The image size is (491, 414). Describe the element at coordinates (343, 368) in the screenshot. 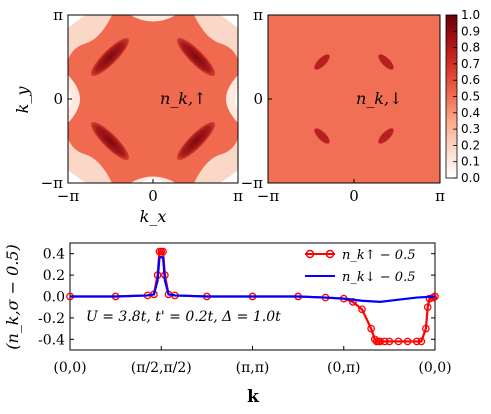

I see `line-xtick-label: (0,π)` at that location.